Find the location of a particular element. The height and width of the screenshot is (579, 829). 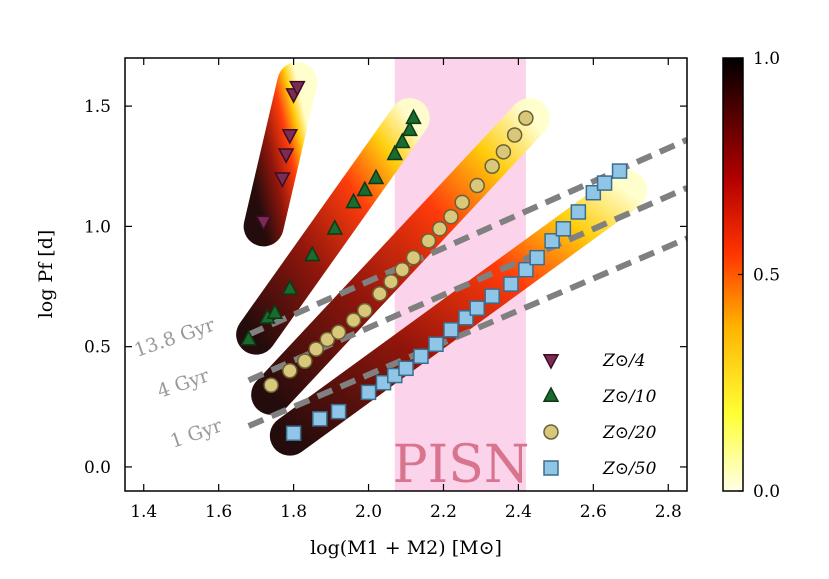

isochrone-label-3: 1 Gyr is located at coordinates (196, 433).